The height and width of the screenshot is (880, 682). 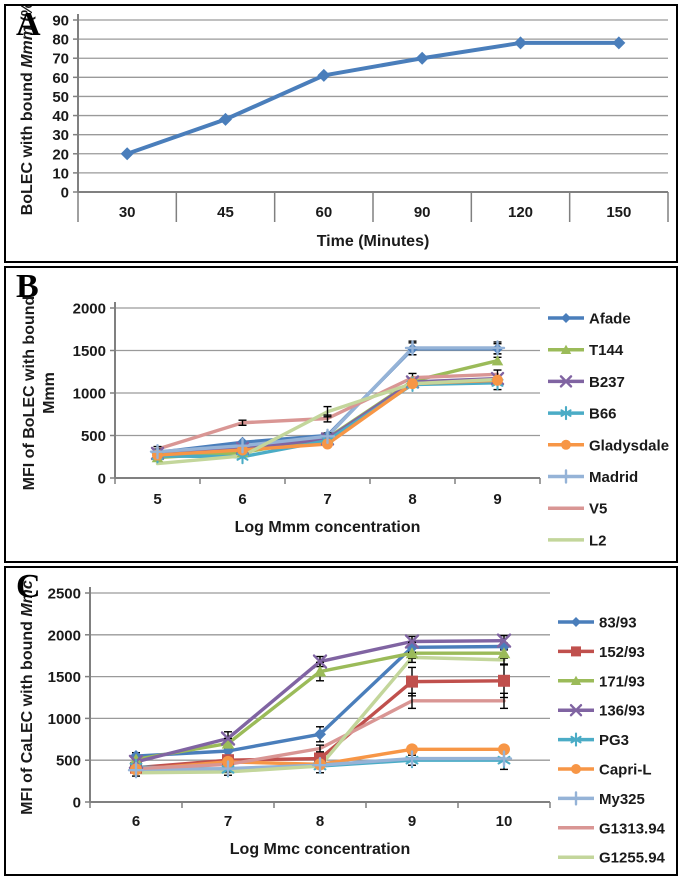 I want to click on x-tick-label: 150, so click(x=618, y=212).